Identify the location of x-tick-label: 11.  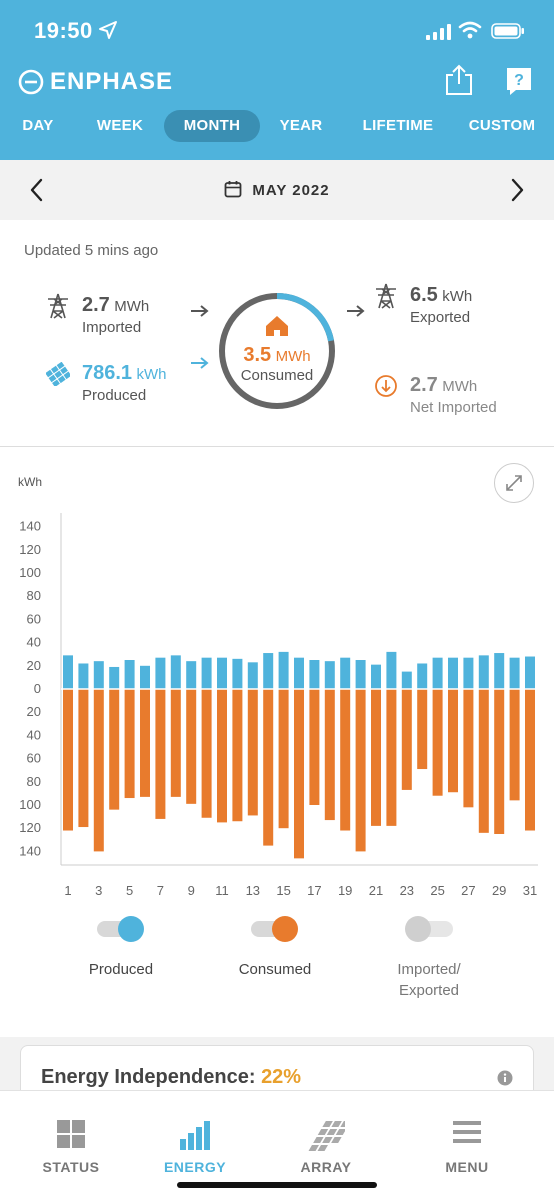
(222, 890).